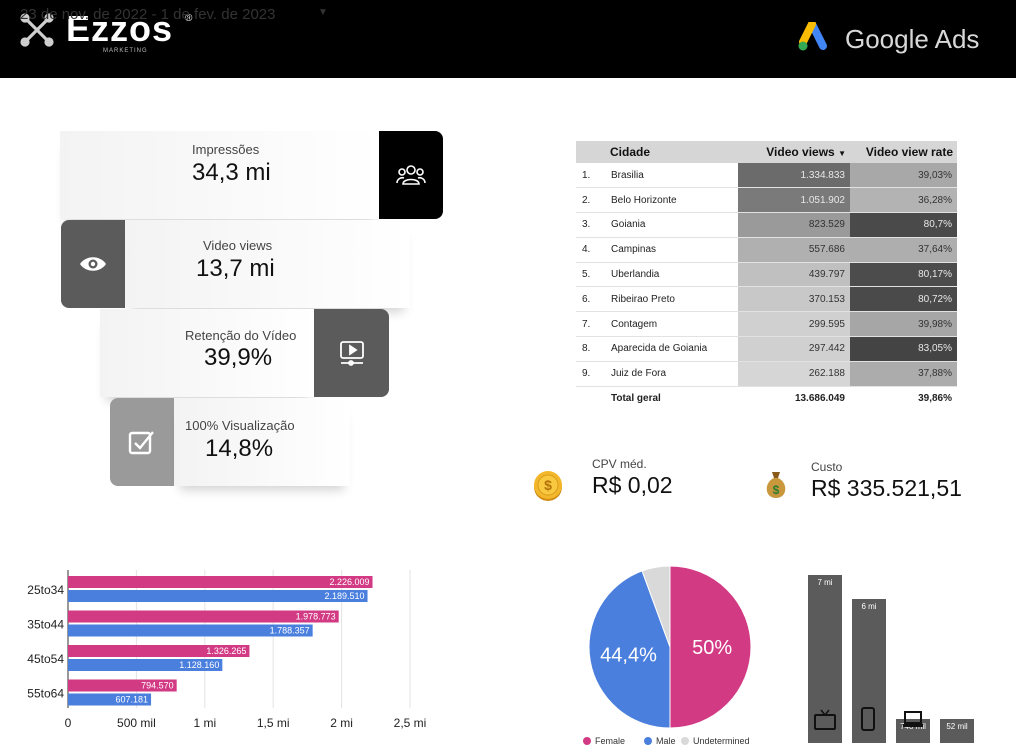 This screenshot has width=1016, height=756. Describe the element at coordinates (794, 225) in the screenshot. I see `row-video-views: 823.529` at that location.